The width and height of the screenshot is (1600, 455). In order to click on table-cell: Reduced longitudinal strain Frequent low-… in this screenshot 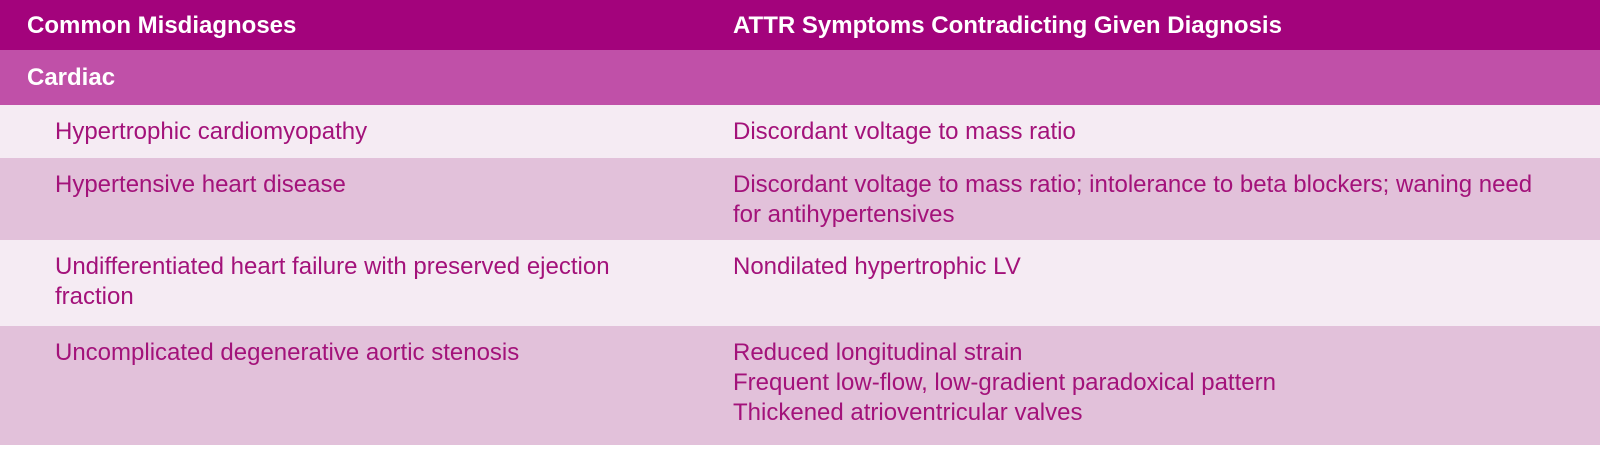, I will do `click(1166, 391)`.